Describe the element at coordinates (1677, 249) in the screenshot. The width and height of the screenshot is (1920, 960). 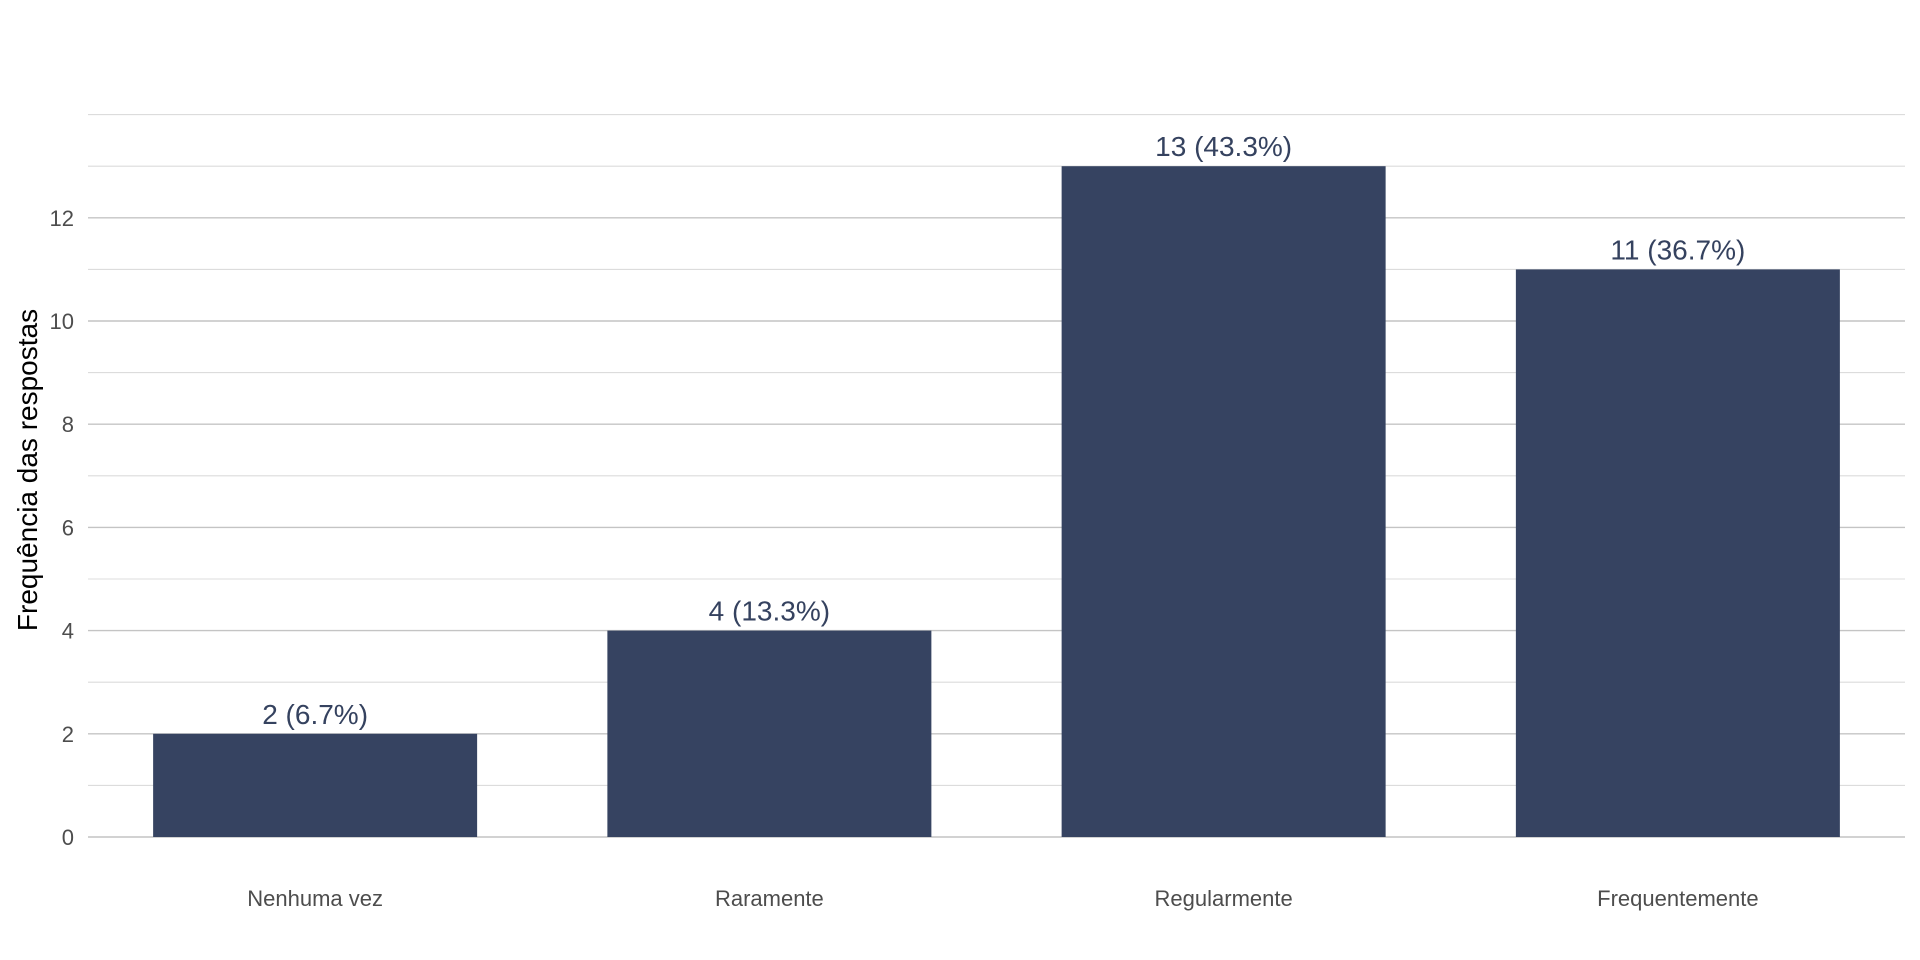
I see `data-label: 11 (36.7%)` at that location.